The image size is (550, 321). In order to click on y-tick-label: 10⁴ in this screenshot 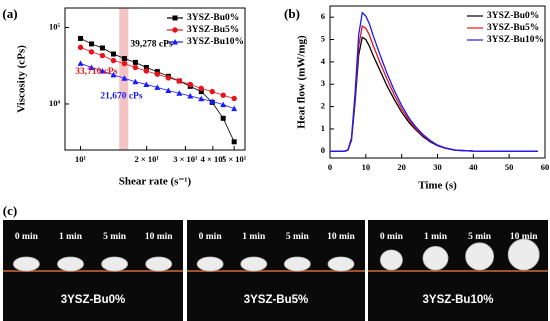, I will do `click(55, 103)`.